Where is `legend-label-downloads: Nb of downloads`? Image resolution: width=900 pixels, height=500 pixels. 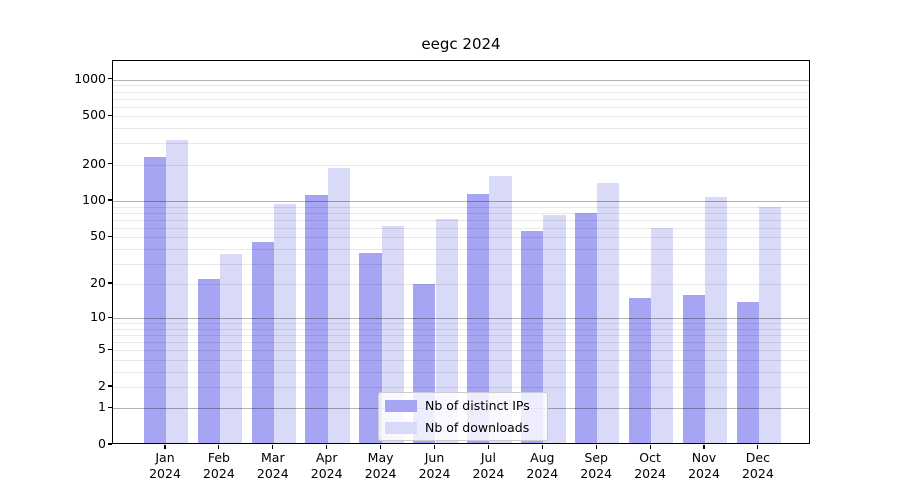
legend-label-downloads: Nb of downloads is located at coordinates (477, 427).